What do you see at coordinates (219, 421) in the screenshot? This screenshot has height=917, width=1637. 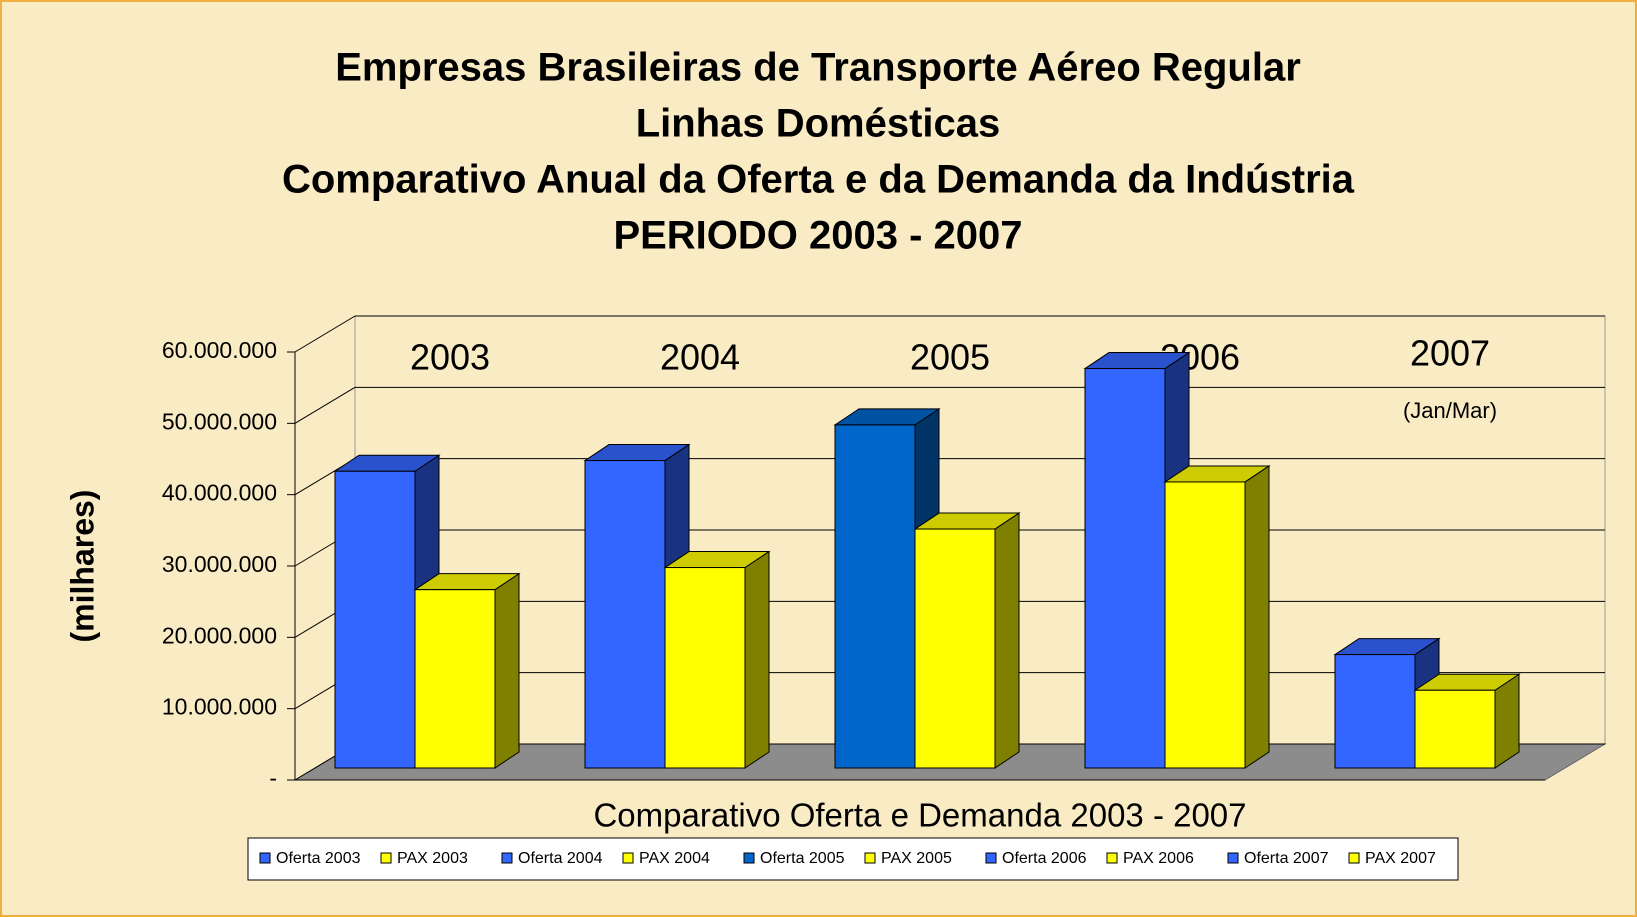 I see `y-tick-label: 50.000.000` at bounding box center [219, 421].